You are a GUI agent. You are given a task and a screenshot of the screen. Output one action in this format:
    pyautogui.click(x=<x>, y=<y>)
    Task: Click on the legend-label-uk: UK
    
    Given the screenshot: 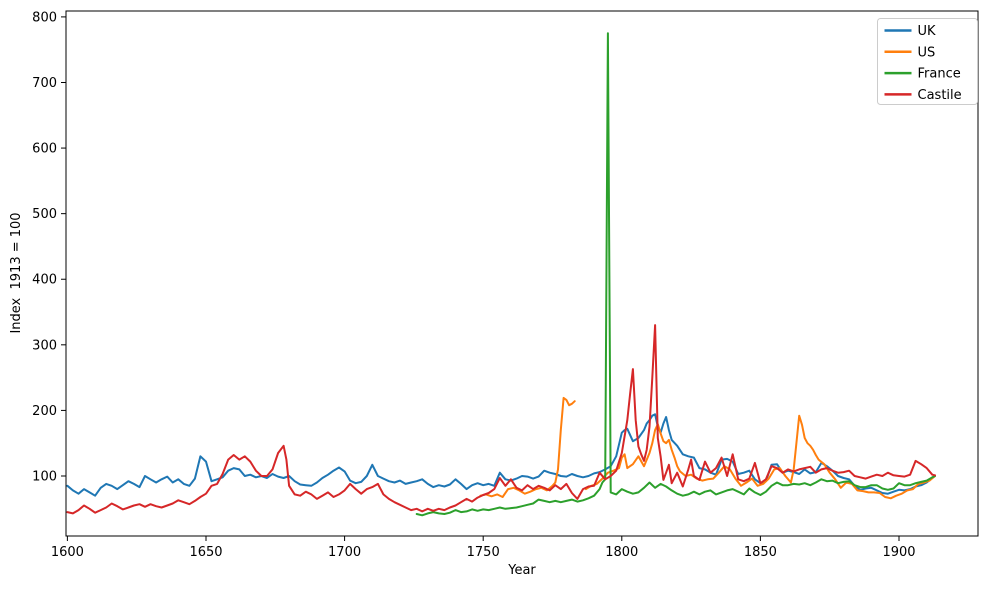 What is the action you would take?
    pyautogui.click(x=927, y=31)
    